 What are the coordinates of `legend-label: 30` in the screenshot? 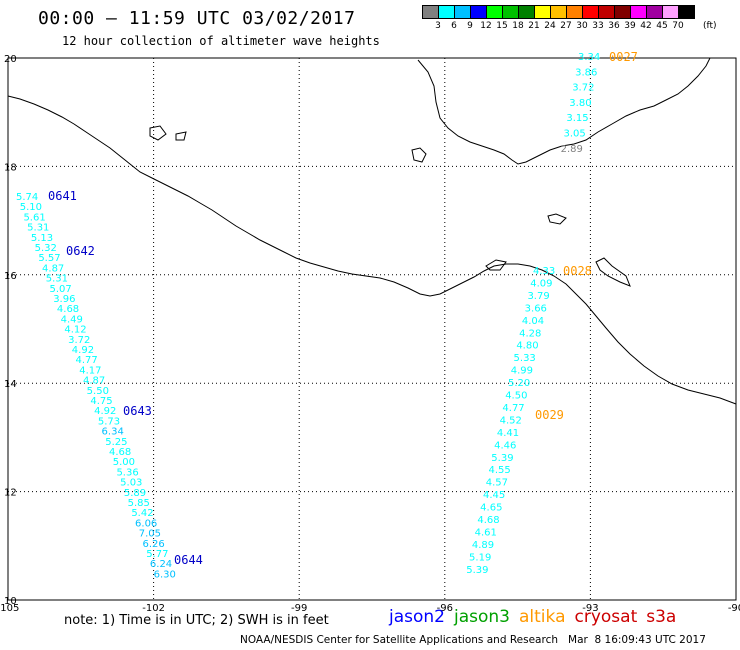 It's located at (582, 26).